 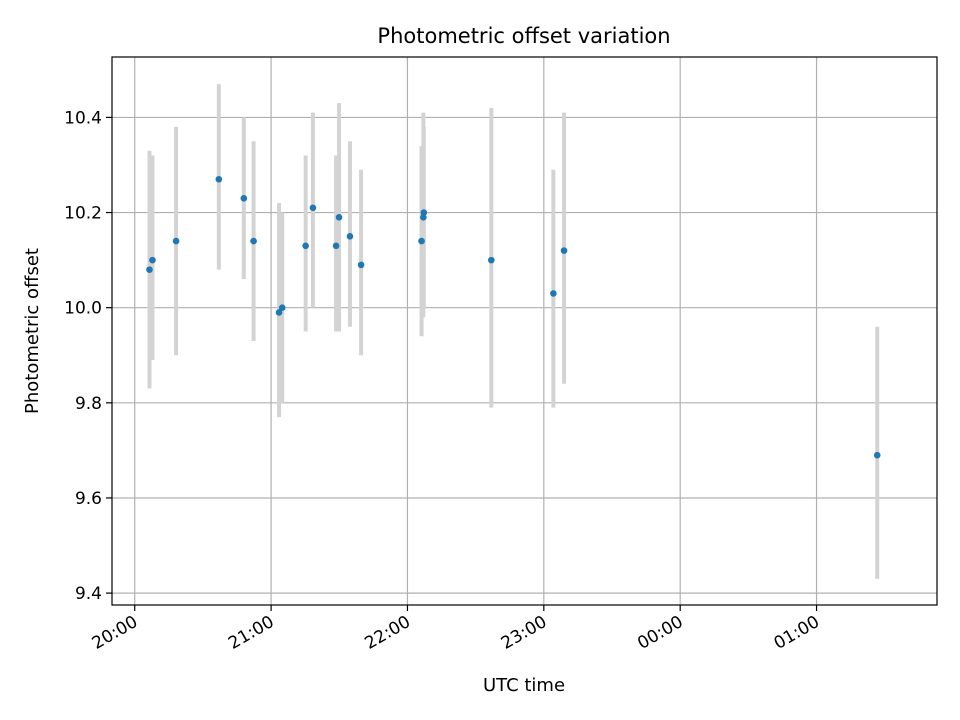 I want to click on y-tick-label: 10.0, so click(x=83, y=309).